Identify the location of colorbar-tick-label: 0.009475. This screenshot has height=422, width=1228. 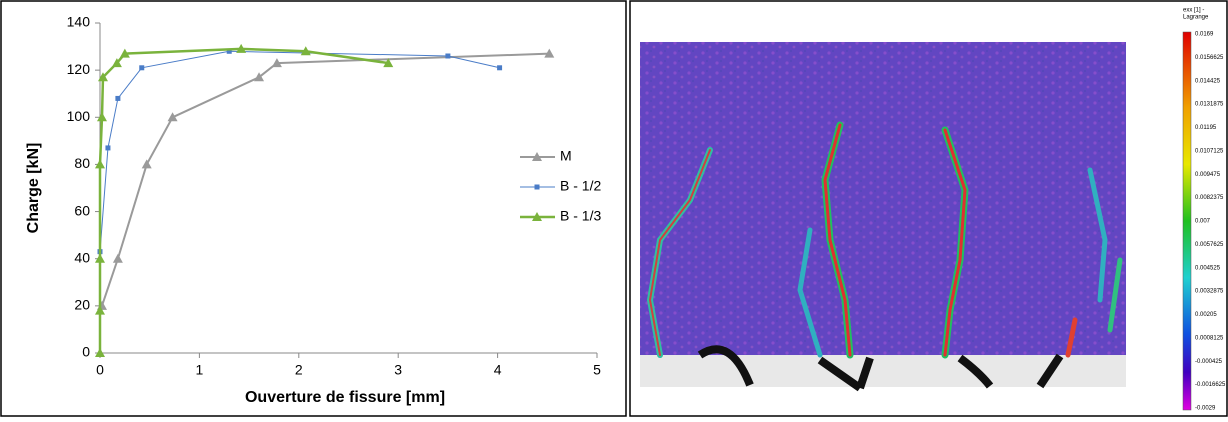
(1208, 175).